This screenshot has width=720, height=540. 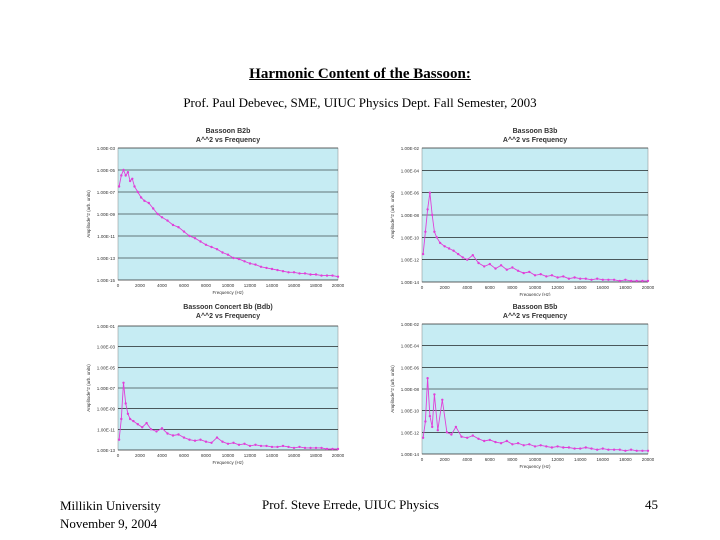 What do you see at coordinates (110, 515) in the screenshot?
I see `footer-institution: Millikin University November 9, 2004` at bounding box center [110, 515].